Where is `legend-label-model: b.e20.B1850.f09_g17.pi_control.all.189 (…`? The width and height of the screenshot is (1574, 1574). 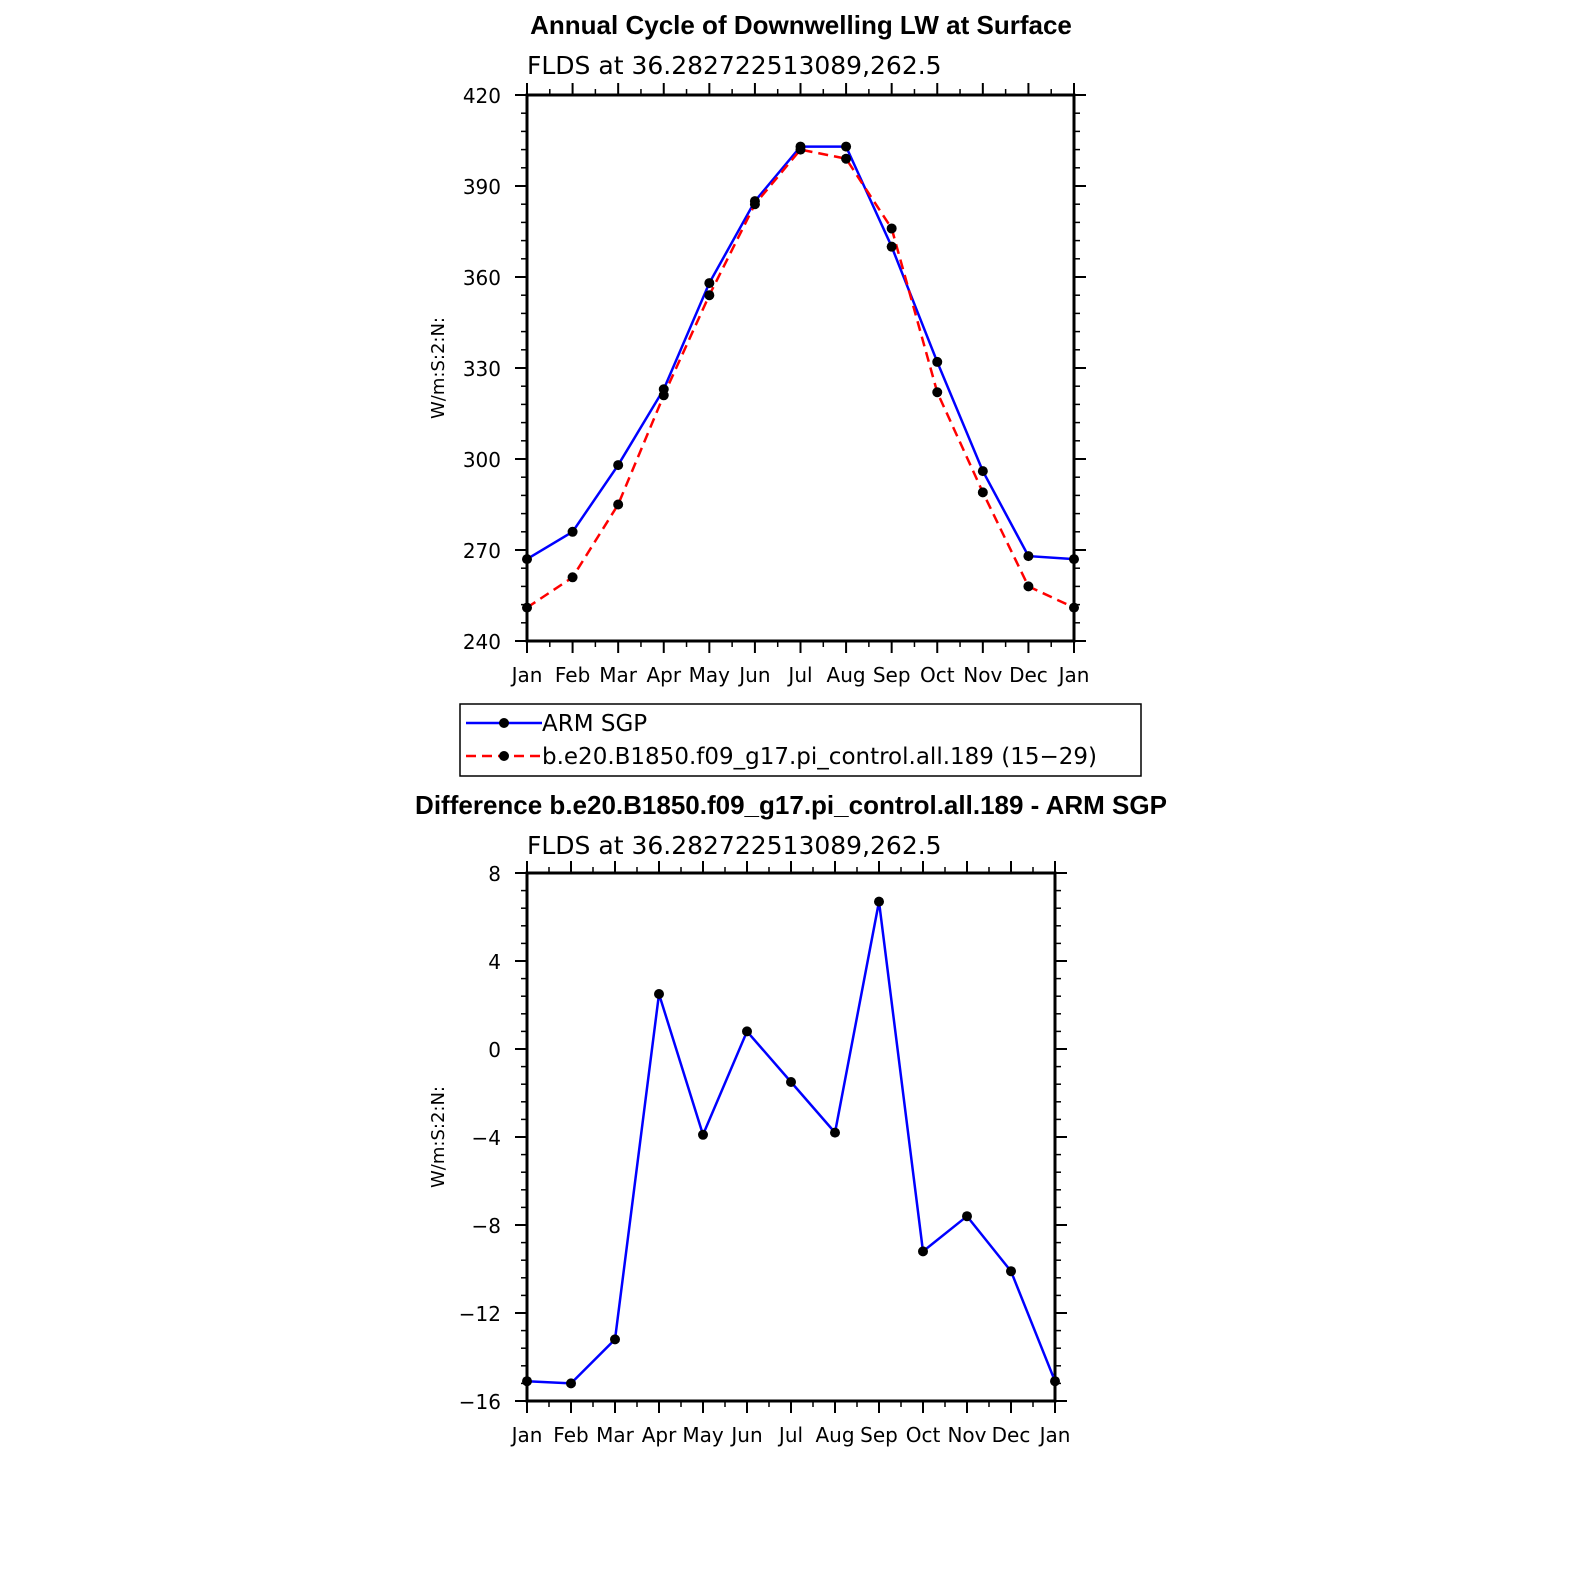
legend-label-model: b.e20.B1850.f09_g17.pi_control.all.189 (… is located at coordinates (819, 757).